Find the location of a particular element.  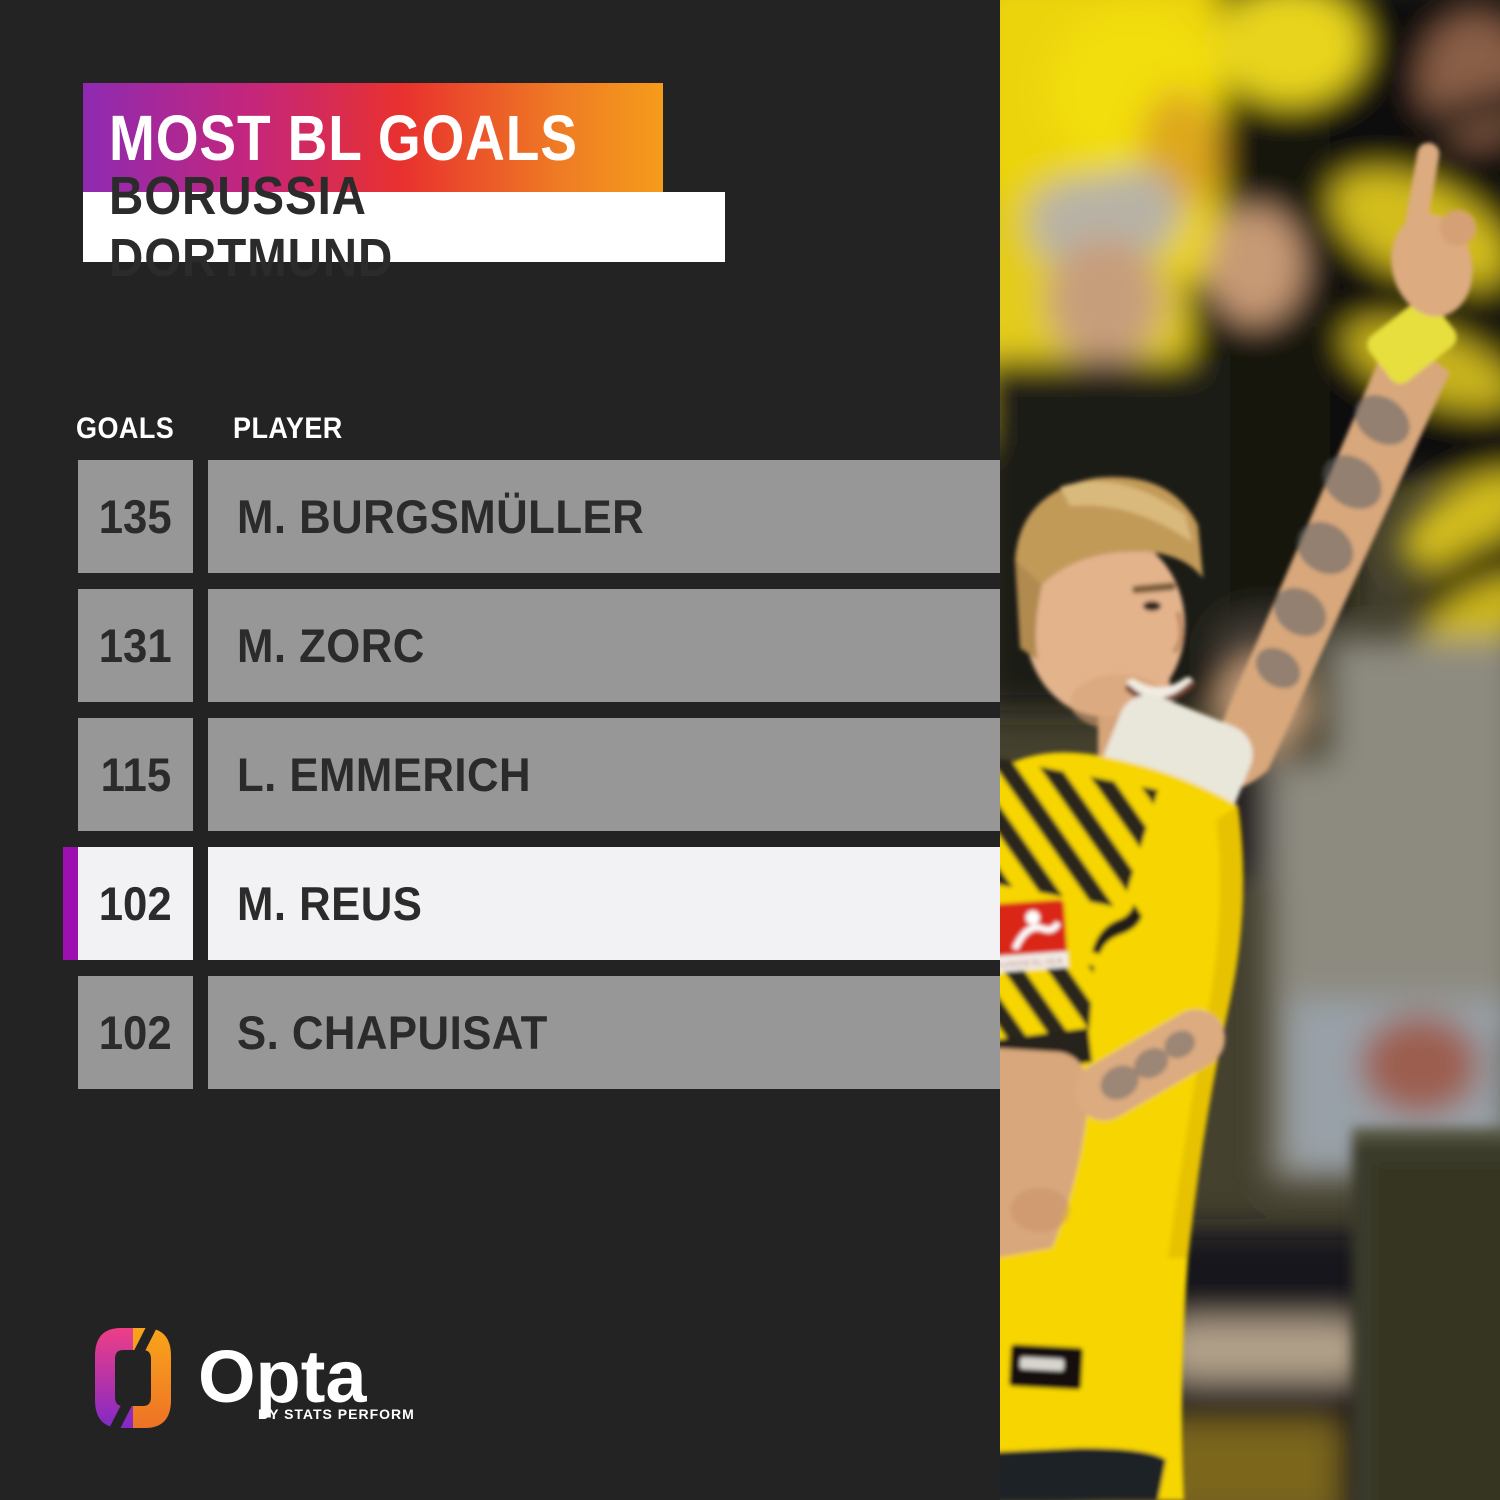

bundesliga-patch: BUNDESLIGA is located at coordinates (1034, 936).